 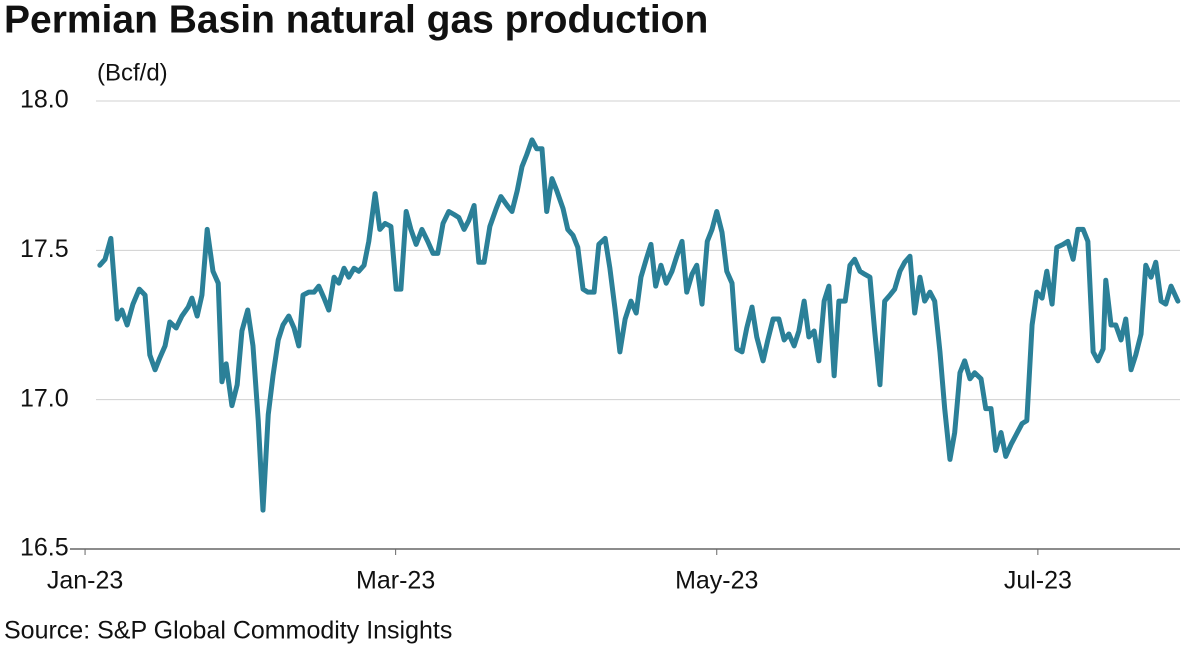 What do you see at coordinates (44, 548) in the screenshot?
I see `y-tick-label: 16.5` at bounding box center [44, 548].